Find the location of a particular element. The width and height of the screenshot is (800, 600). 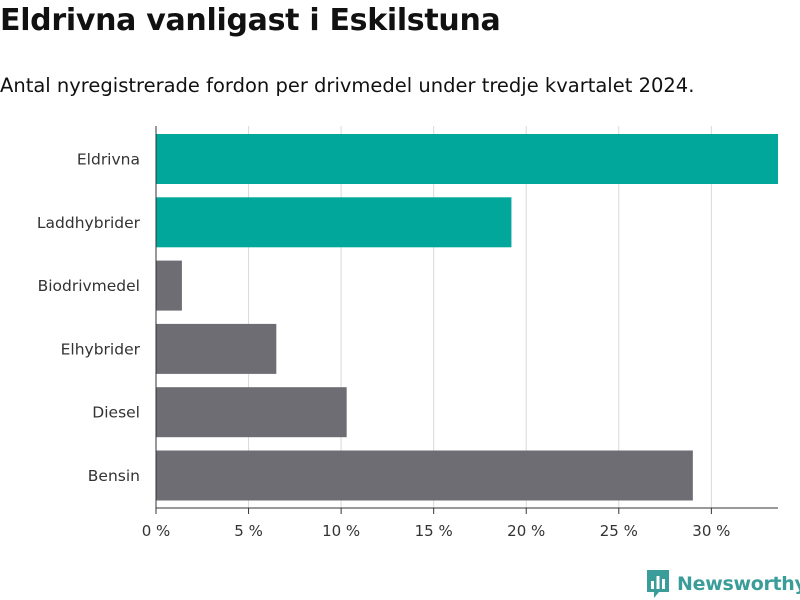

newsworthy-logo-icon is located at coordinates (658, 584).